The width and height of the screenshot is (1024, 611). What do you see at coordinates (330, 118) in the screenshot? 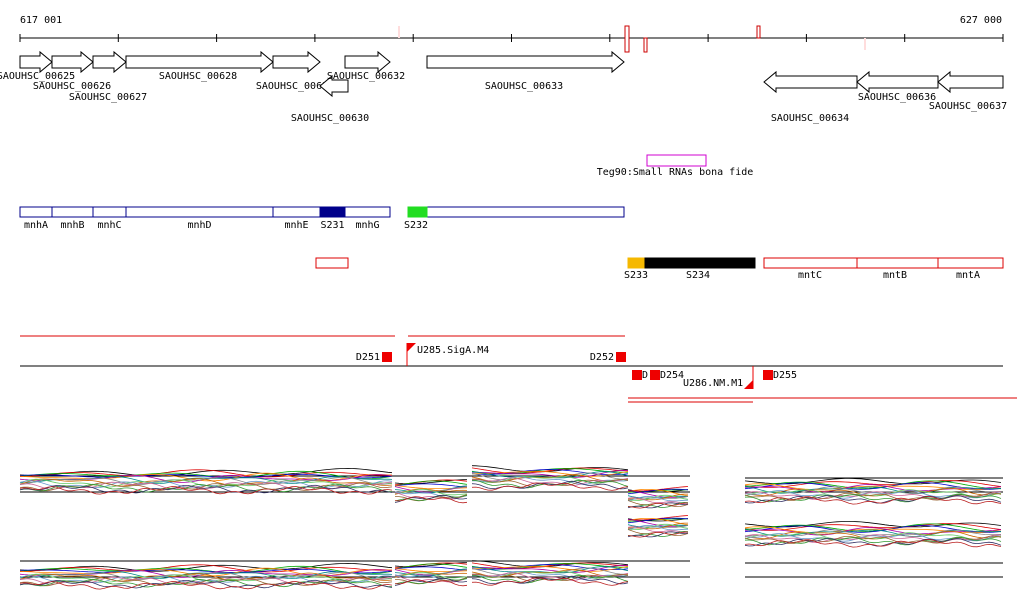
I see `gene-label: SAOUHSC_00630` at bounding box center [330, 118].